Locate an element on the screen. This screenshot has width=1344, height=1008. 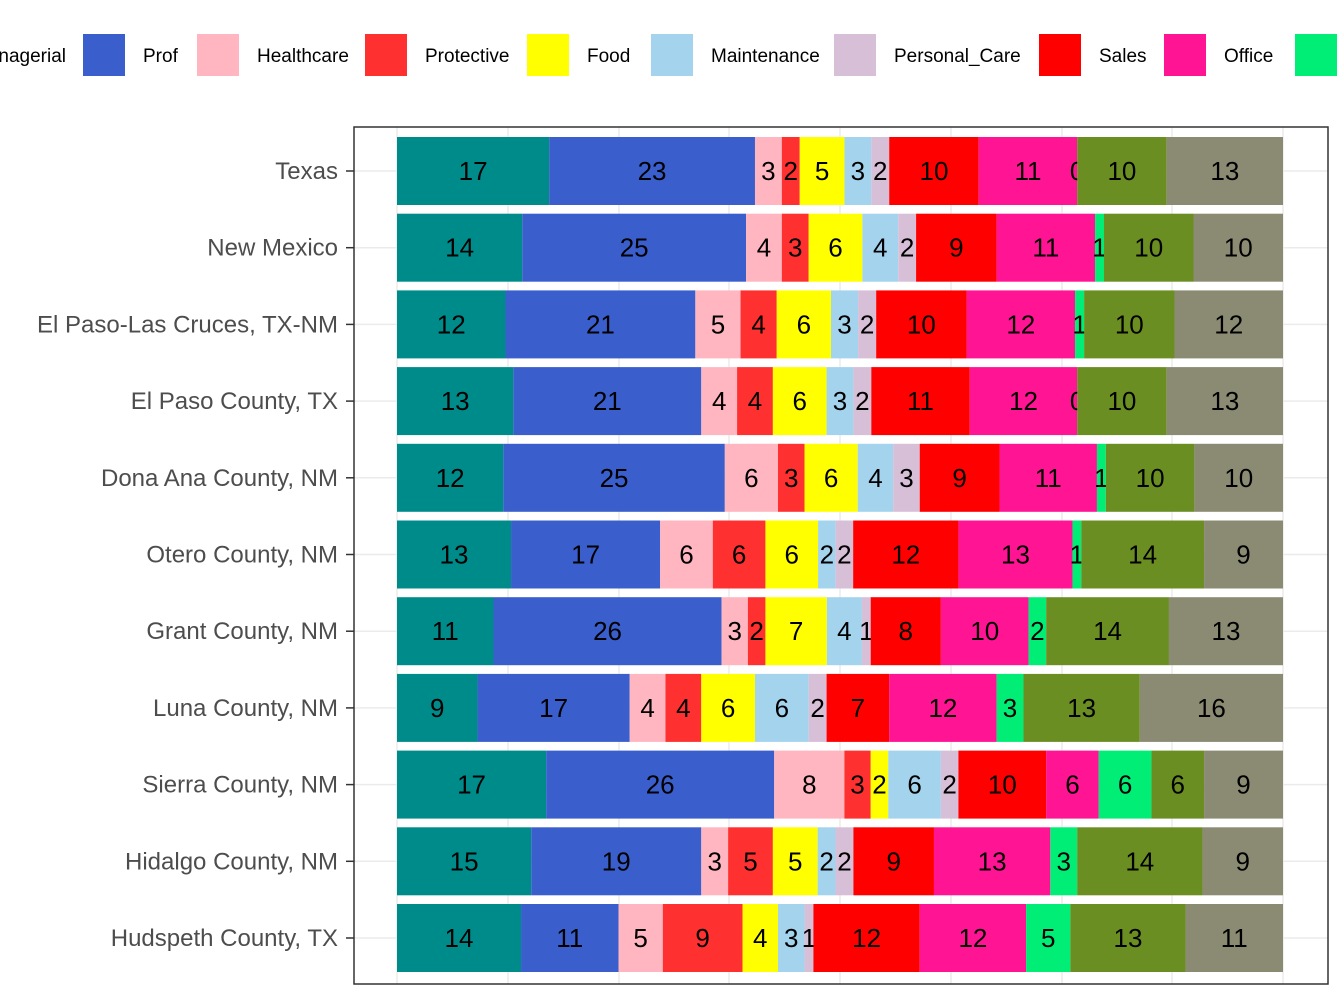
data-label: 7 is located at coordinates (796, 631).